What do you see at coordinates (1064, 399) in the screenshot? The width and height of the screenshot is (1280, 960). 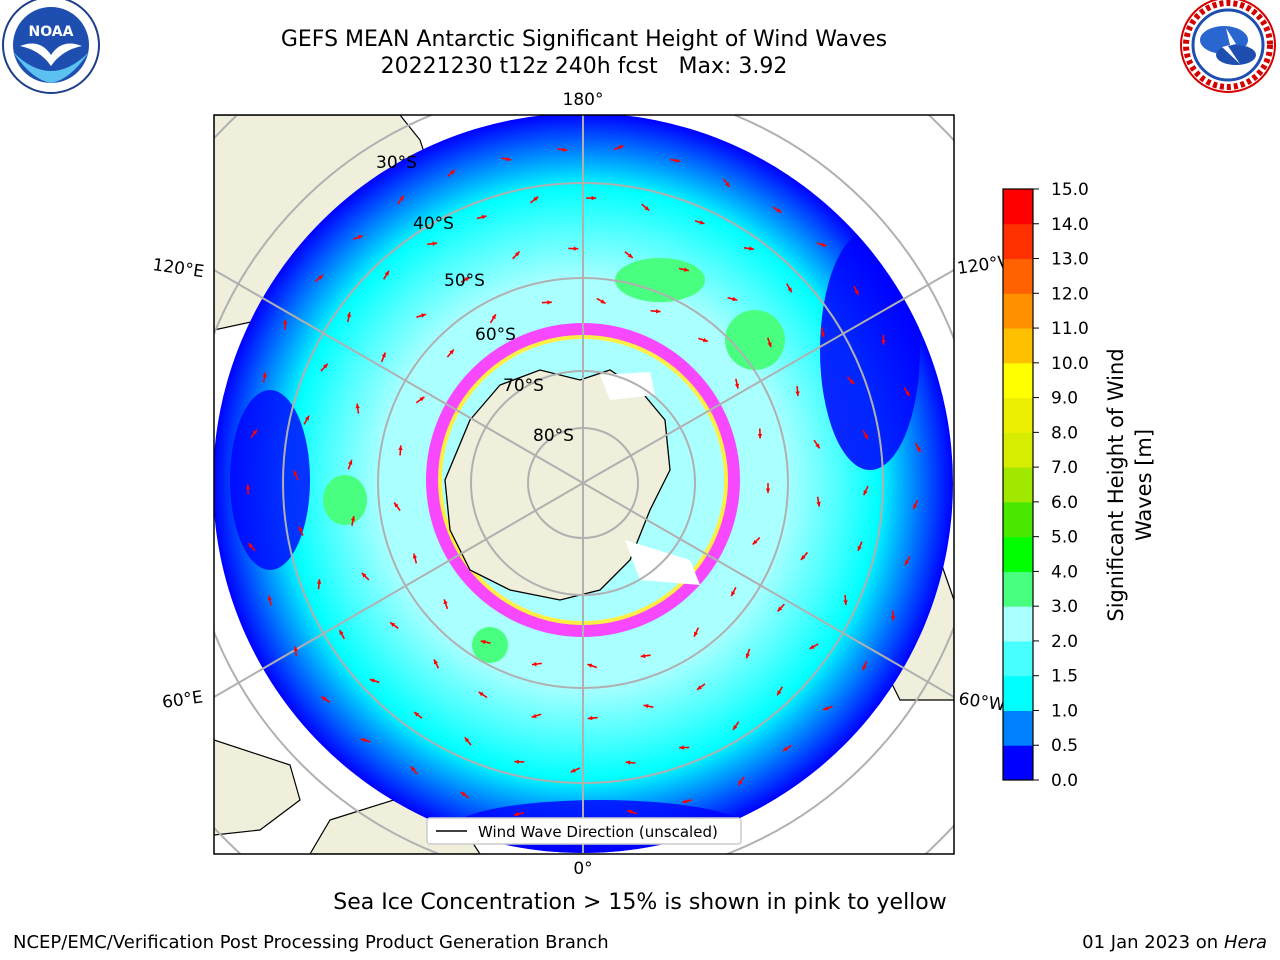 I see `colorbar-tick-label: 9.0` at bounding box center [1064, 399].